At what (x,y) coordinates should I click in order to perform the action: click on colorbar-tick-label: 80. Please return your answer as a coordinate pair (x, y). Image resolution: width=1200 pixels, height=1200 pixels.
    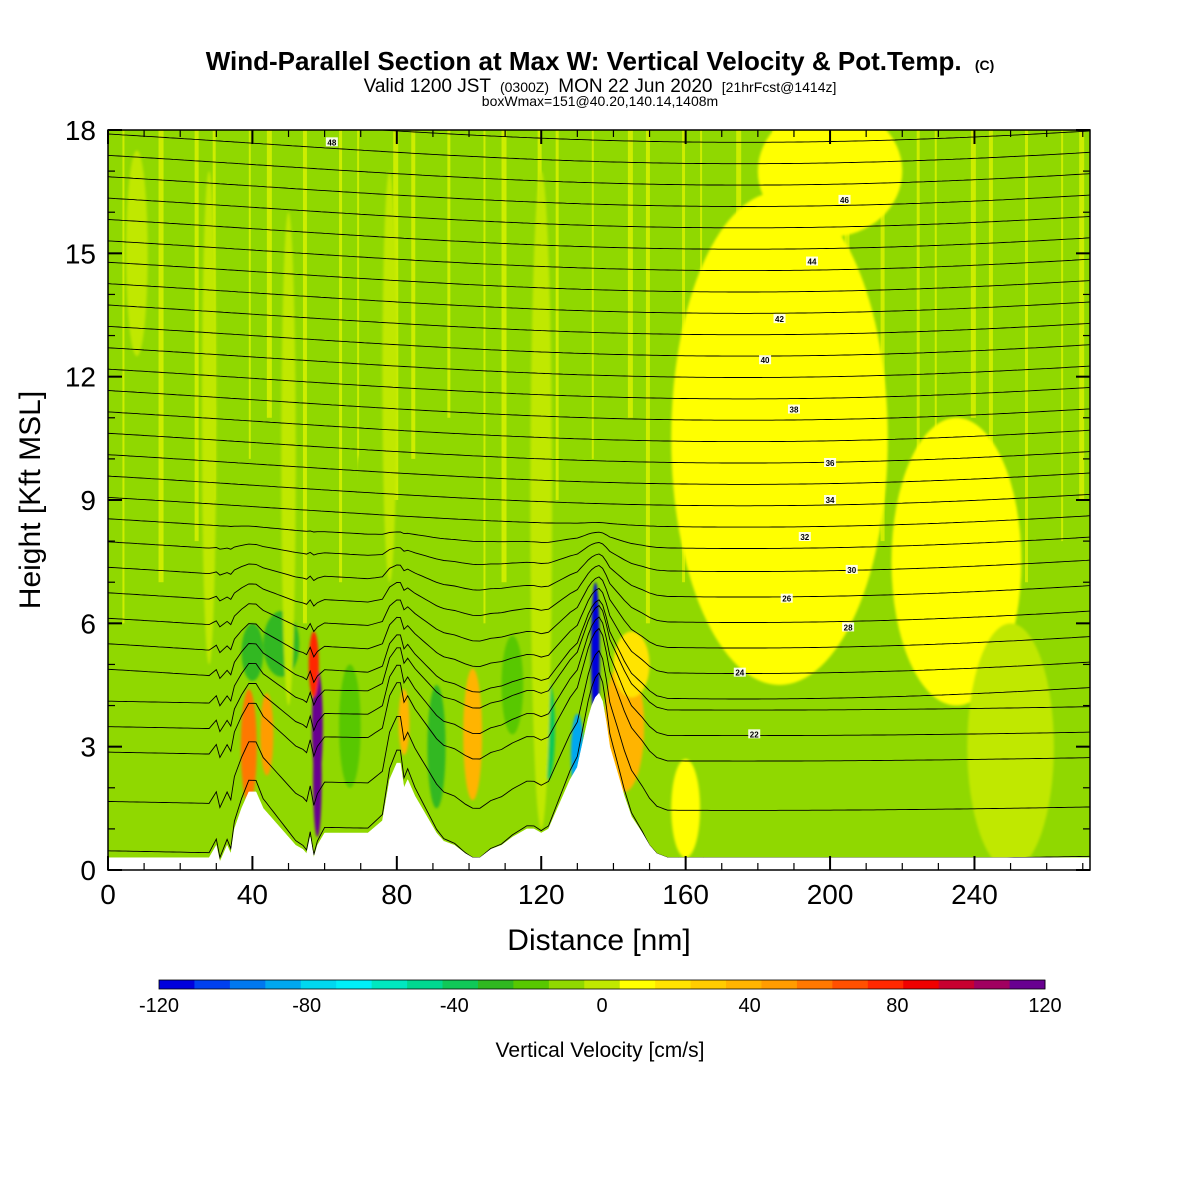
    Looking at the image, I should click on (897, 1006).